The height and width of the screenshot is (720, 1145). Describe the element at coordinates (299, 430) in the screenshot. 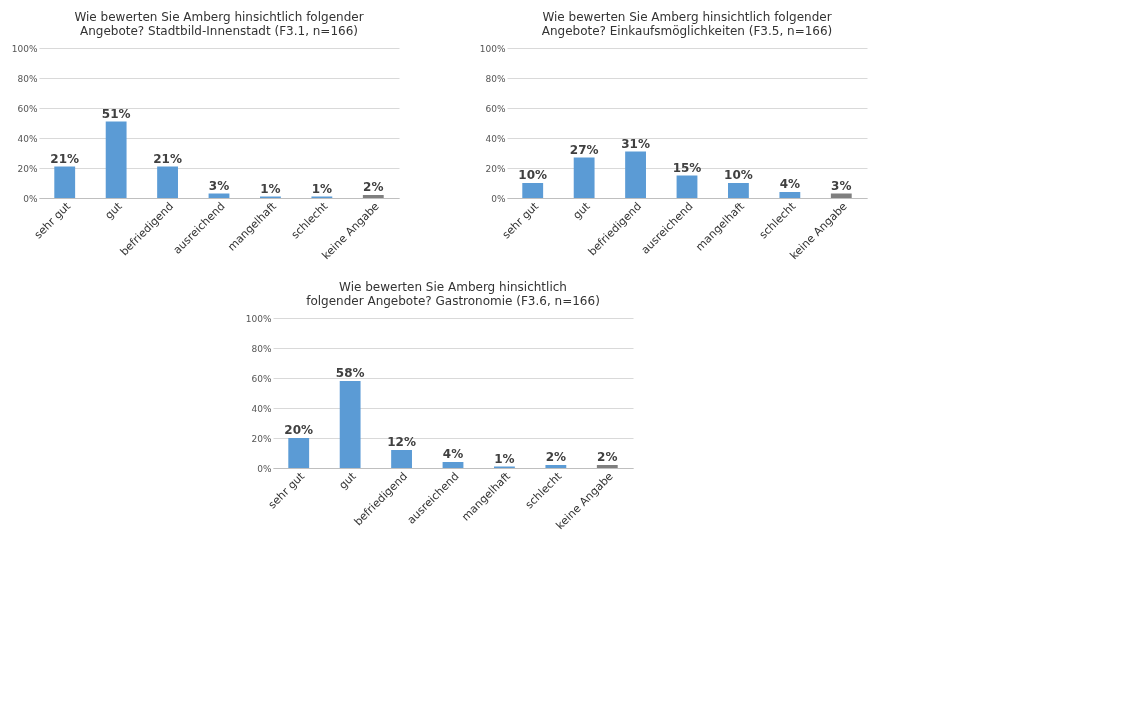

I see `data-label: 20%` at that location.